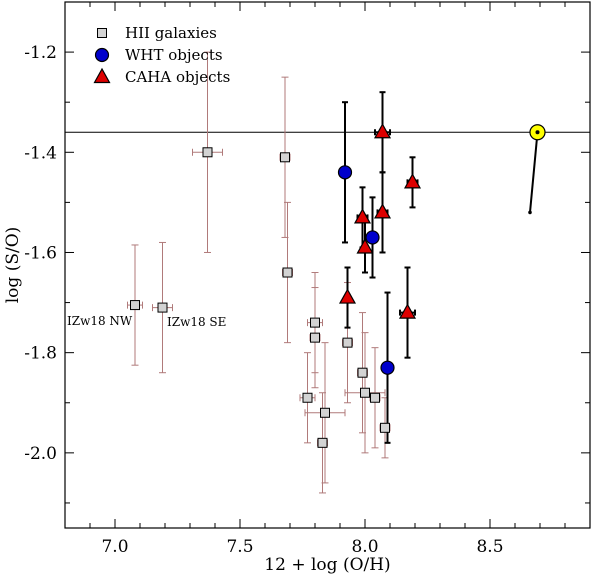 This screenshot has height=576, width=594. Describe the element at coordinates (40, 153) in the screenshot. I see `y-tick-label: -1.4` at that location.